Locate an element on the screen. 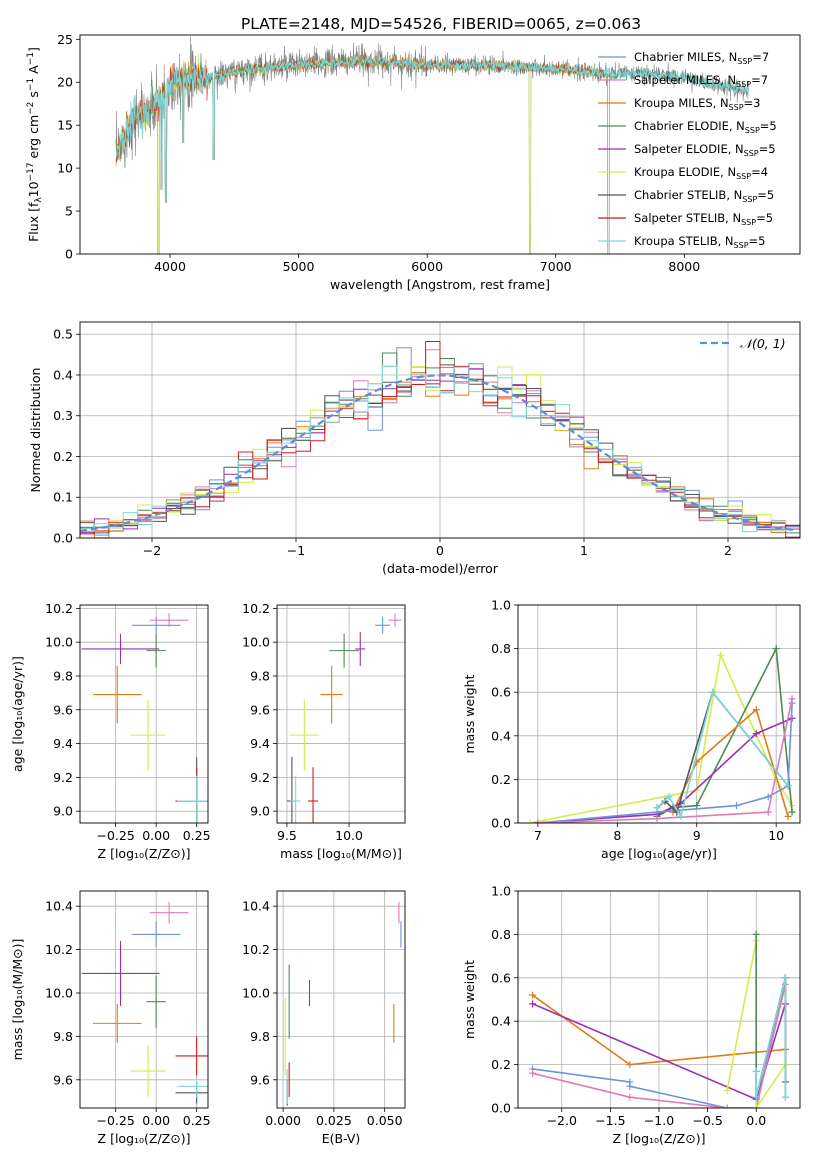 The image size is (819, 1170). x-tick-label: 0 is located at coordinates (440, 550).